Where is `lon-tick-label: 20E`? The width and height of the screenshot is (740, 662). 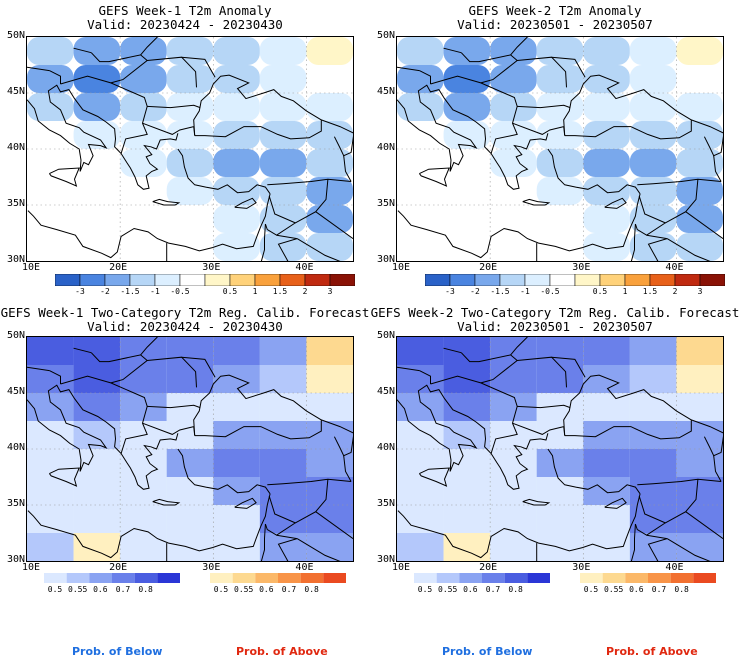 lon-tick-label: 20E is located at coordinates (118, 567).